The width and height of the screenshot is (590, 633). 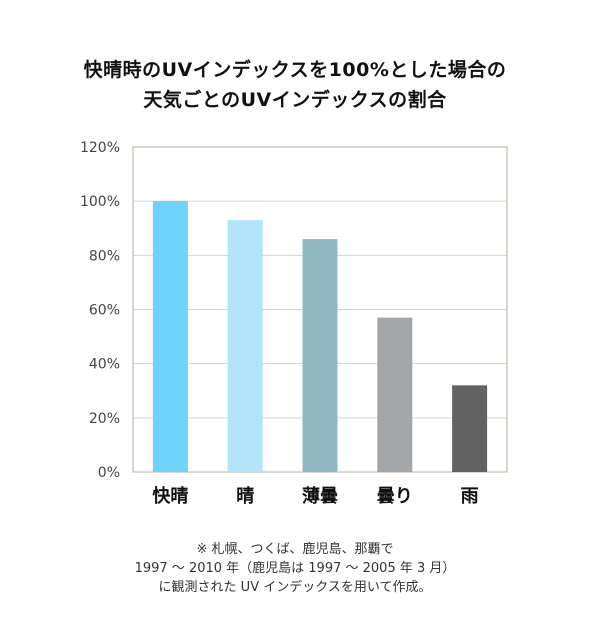 I want to click on footnote-line-3: に観測された UV インデックスを用いて作成。, so click(x=295, y=587).